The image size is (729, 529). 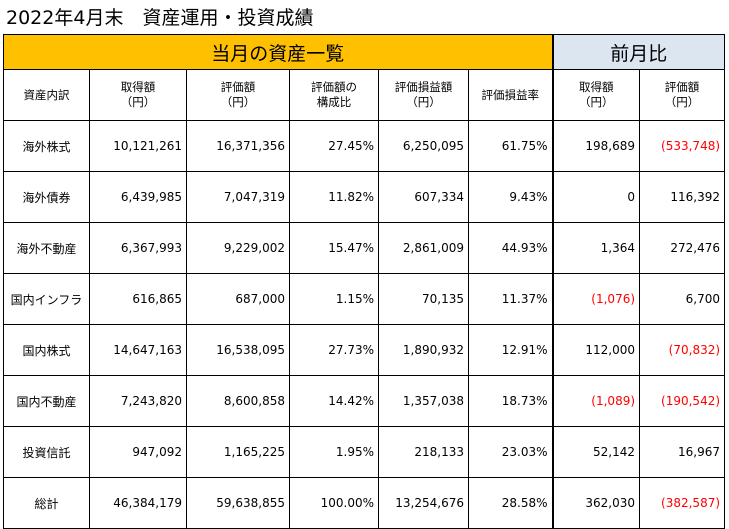 What do you see at coordinates (423, 452) in the screenshot?
I see `col-gain-cell: 218,133` at bounding box center [423, 452].